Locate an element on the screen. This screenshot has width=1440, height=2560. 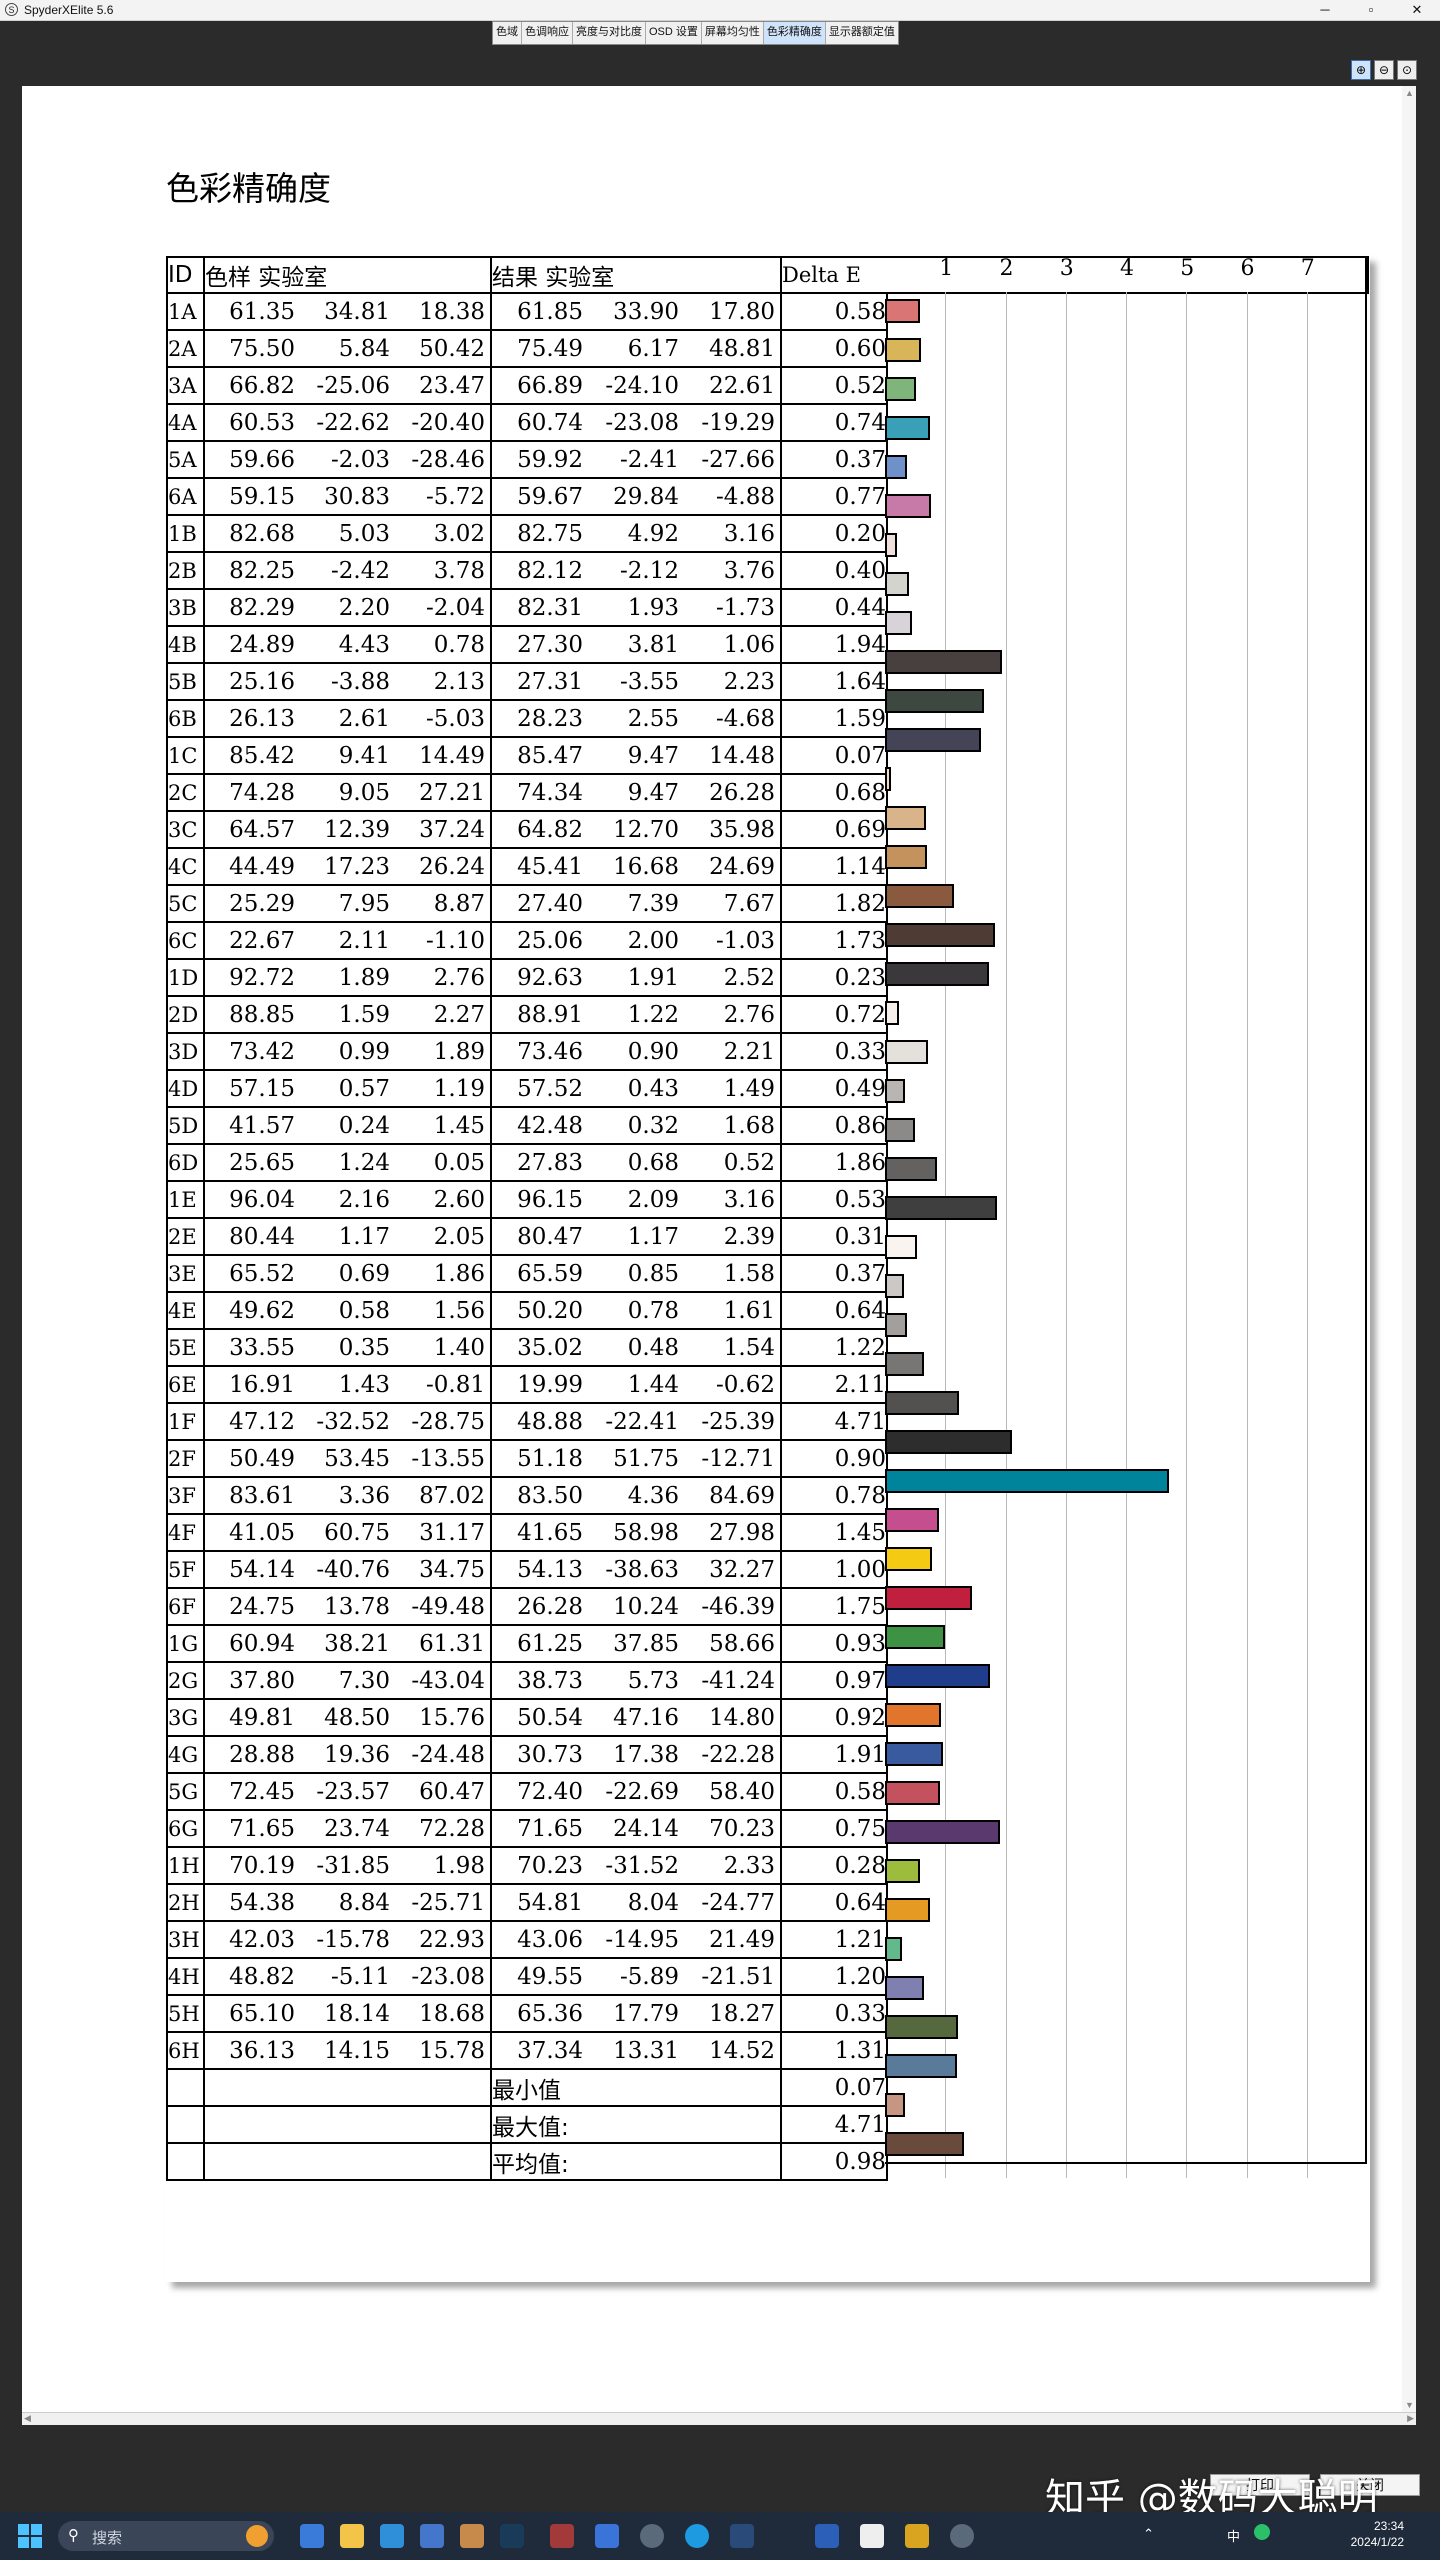
zoom-in-icon: ⊕ is located at coordinates (1361, 70).